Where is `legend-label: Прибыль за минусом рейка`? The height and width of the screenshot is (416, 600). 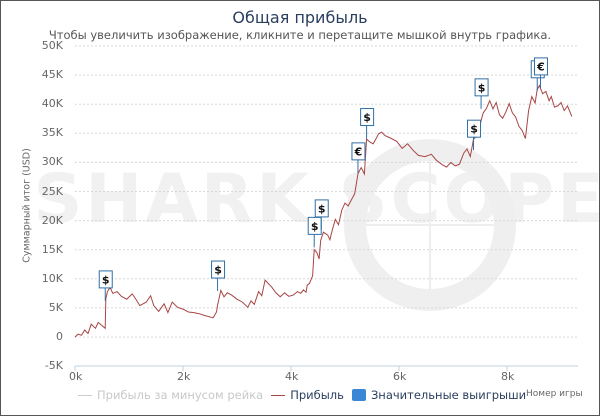
legend-label: Прибыль за минусом рейка is located at coordinates (180, 395).